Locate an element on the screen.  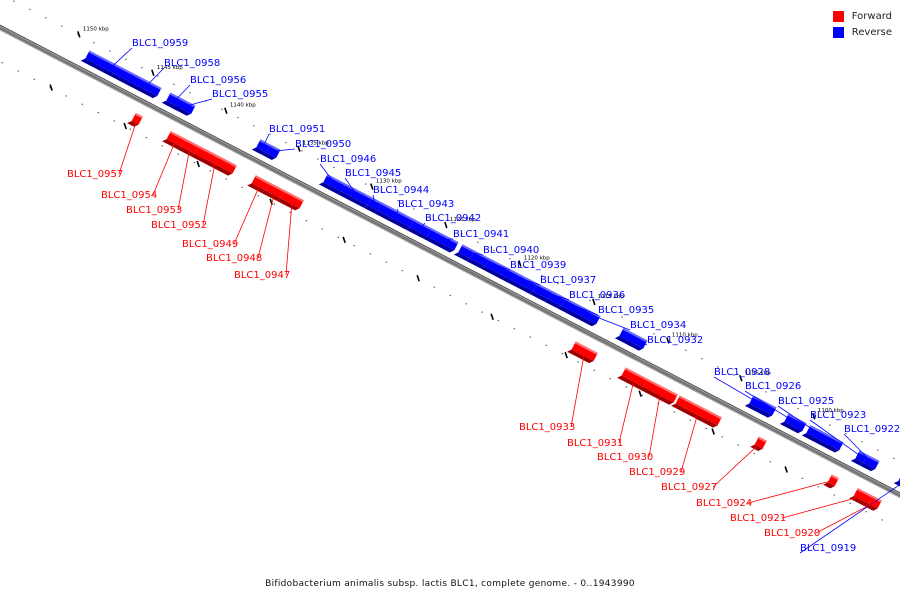
tick-label: 1115 kbp is located at coordinates (611, 297).